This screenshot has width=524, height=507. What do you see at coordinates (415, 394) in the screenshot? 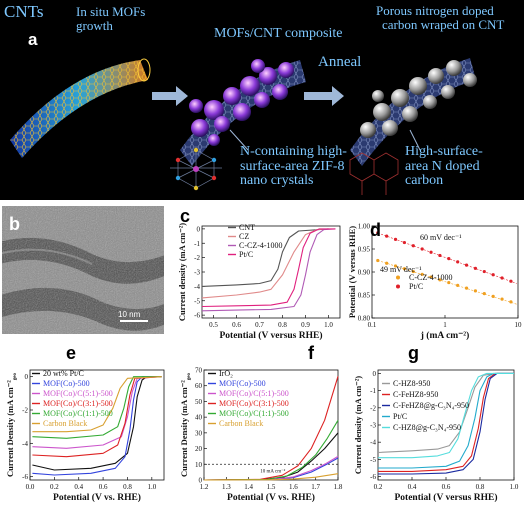
I see `legend-label: C-FeHZ8-950` at bounding box center [415, 394].